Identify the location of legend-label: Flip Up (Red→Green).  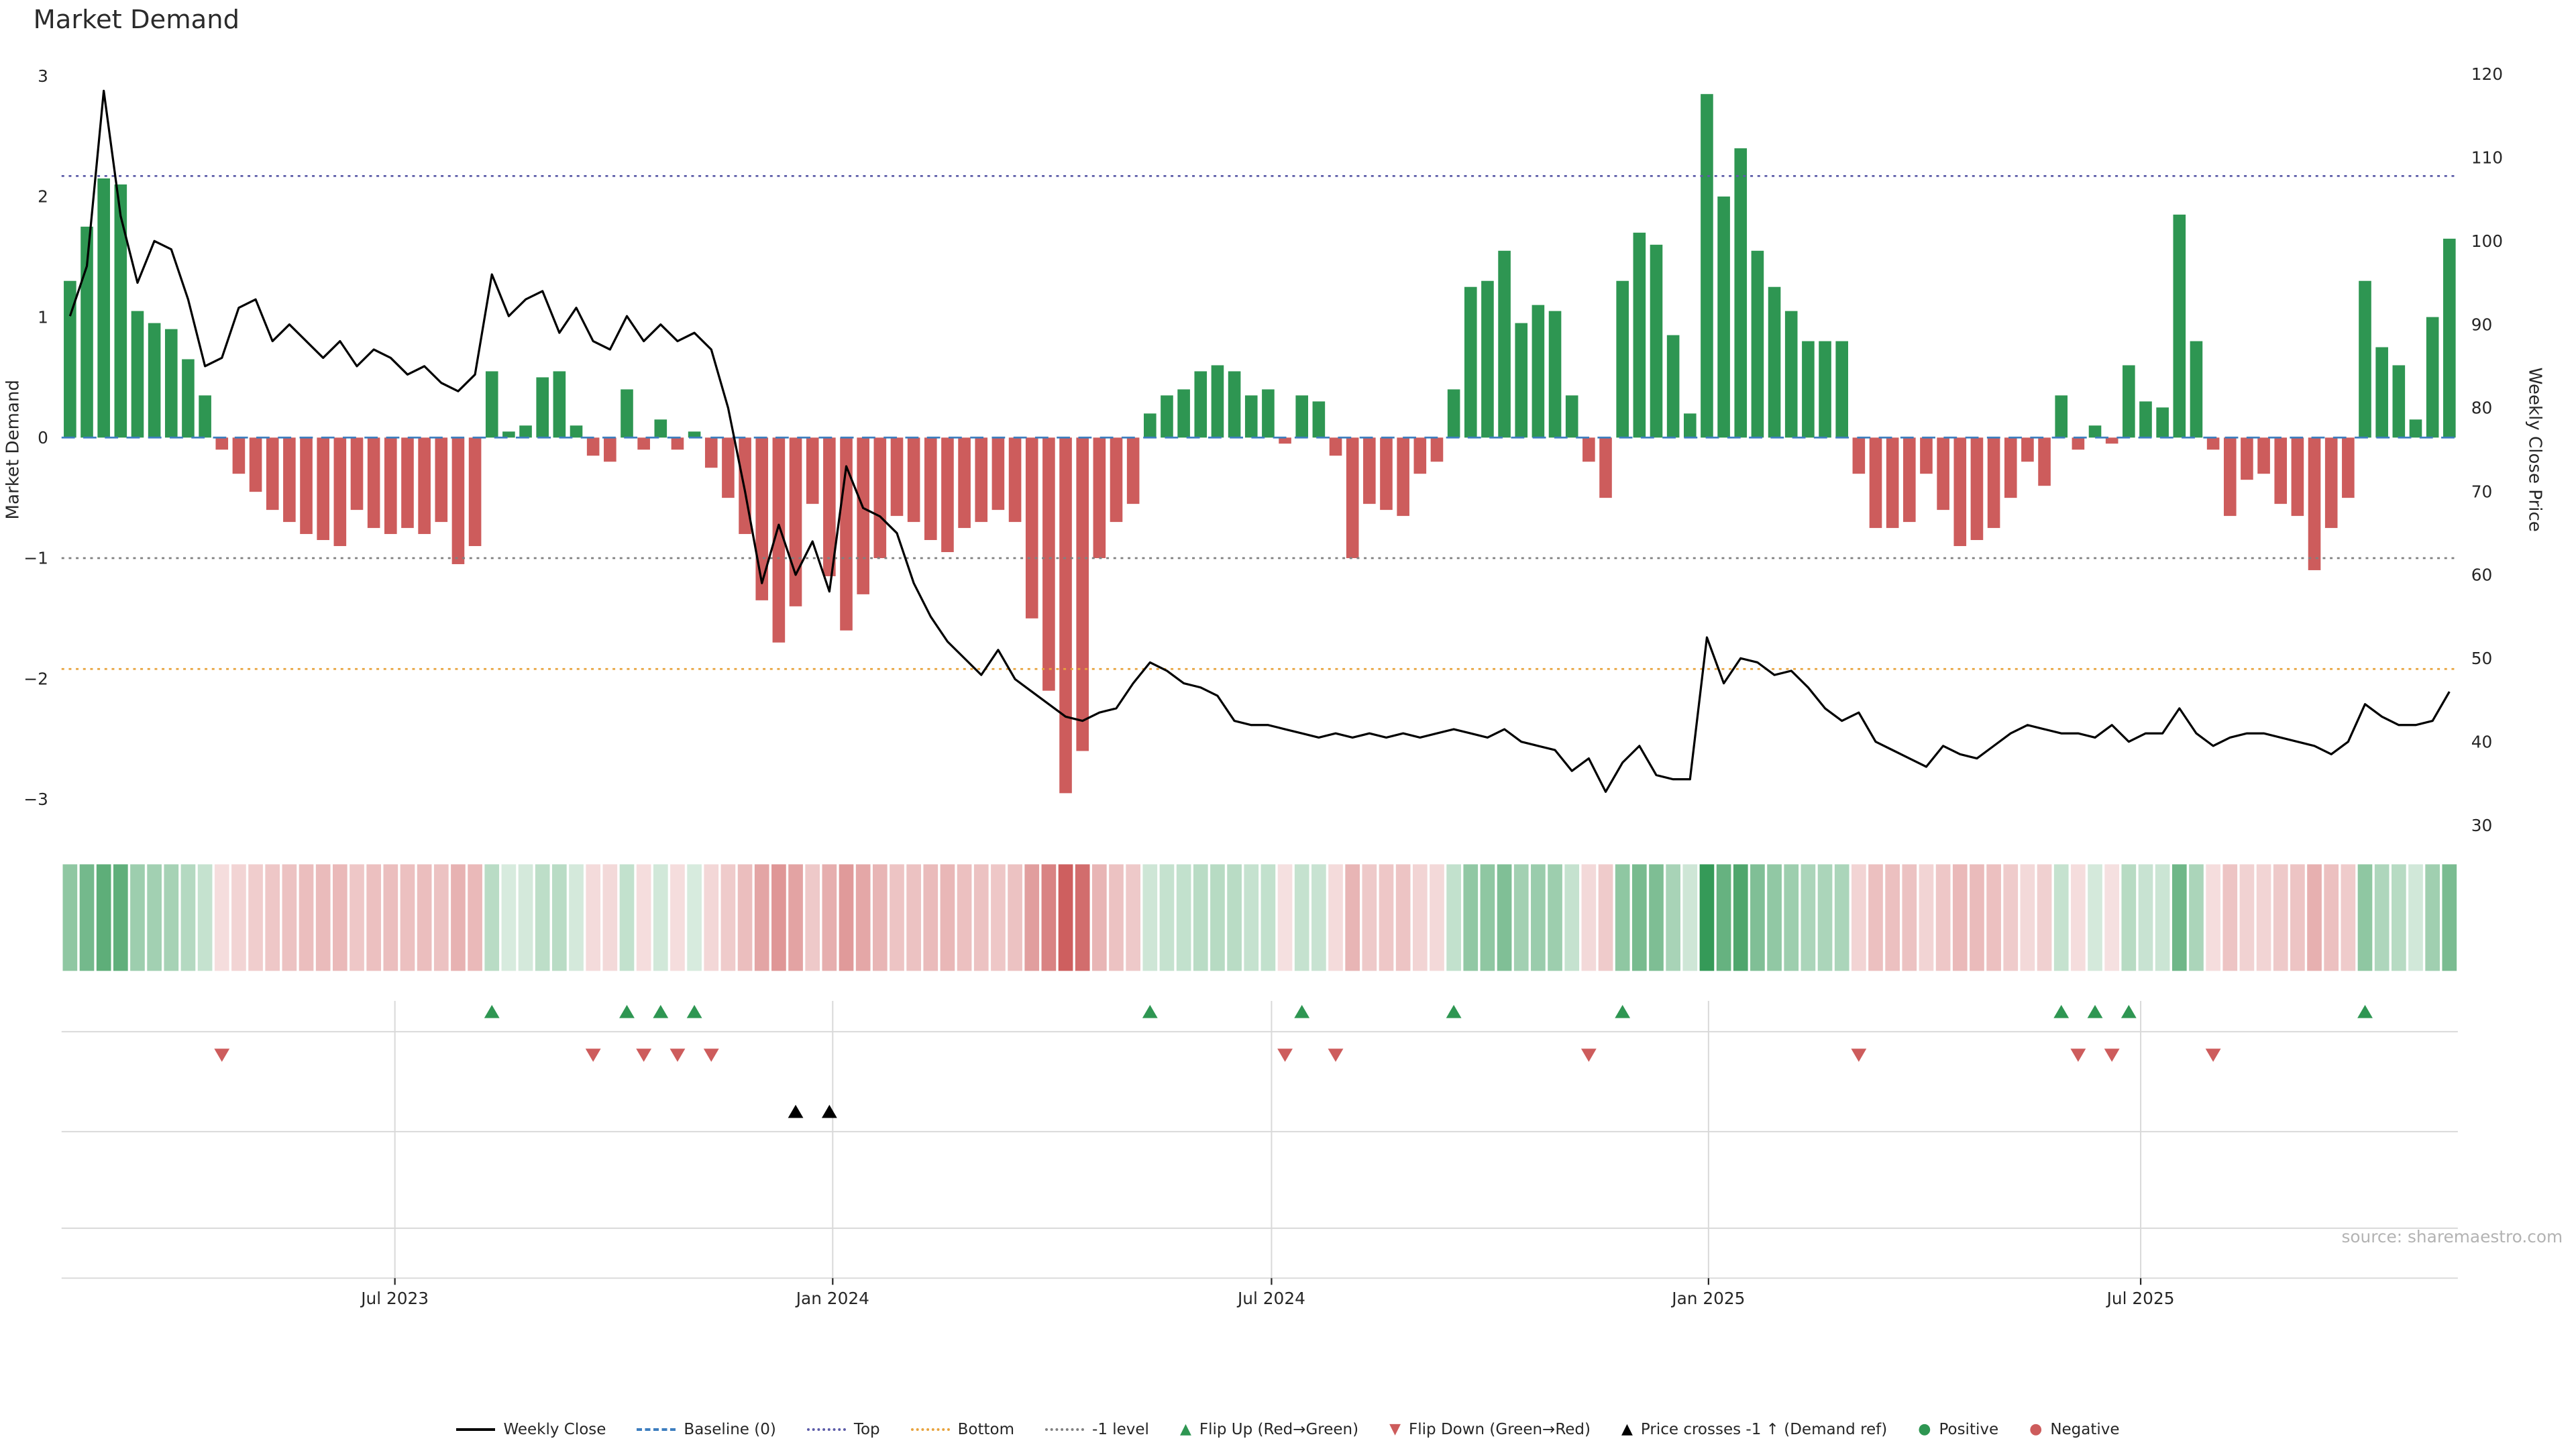
(1279, 1429).